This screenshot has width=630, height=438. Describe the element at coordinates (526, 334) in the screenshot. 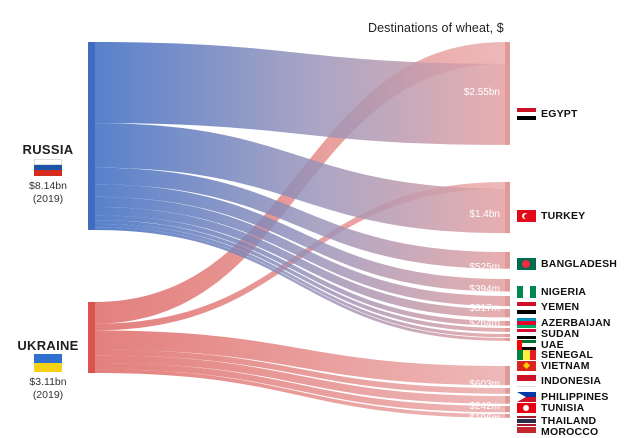

I see `sudan-flag-icon` at that location.